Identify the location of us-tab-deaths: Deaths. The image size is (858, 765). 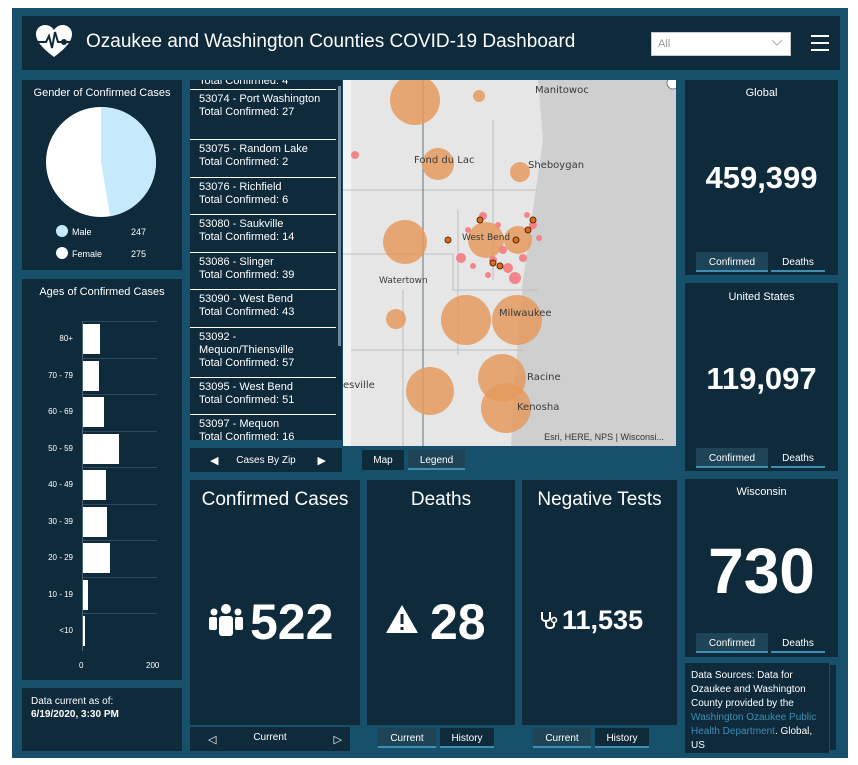
(798, 458).